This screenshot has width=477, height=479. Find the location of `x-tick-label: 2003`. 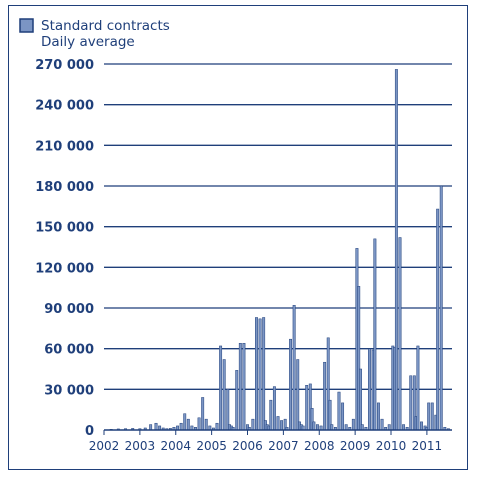

x-tick-label: 2003 is located at coordinates (140, 446).